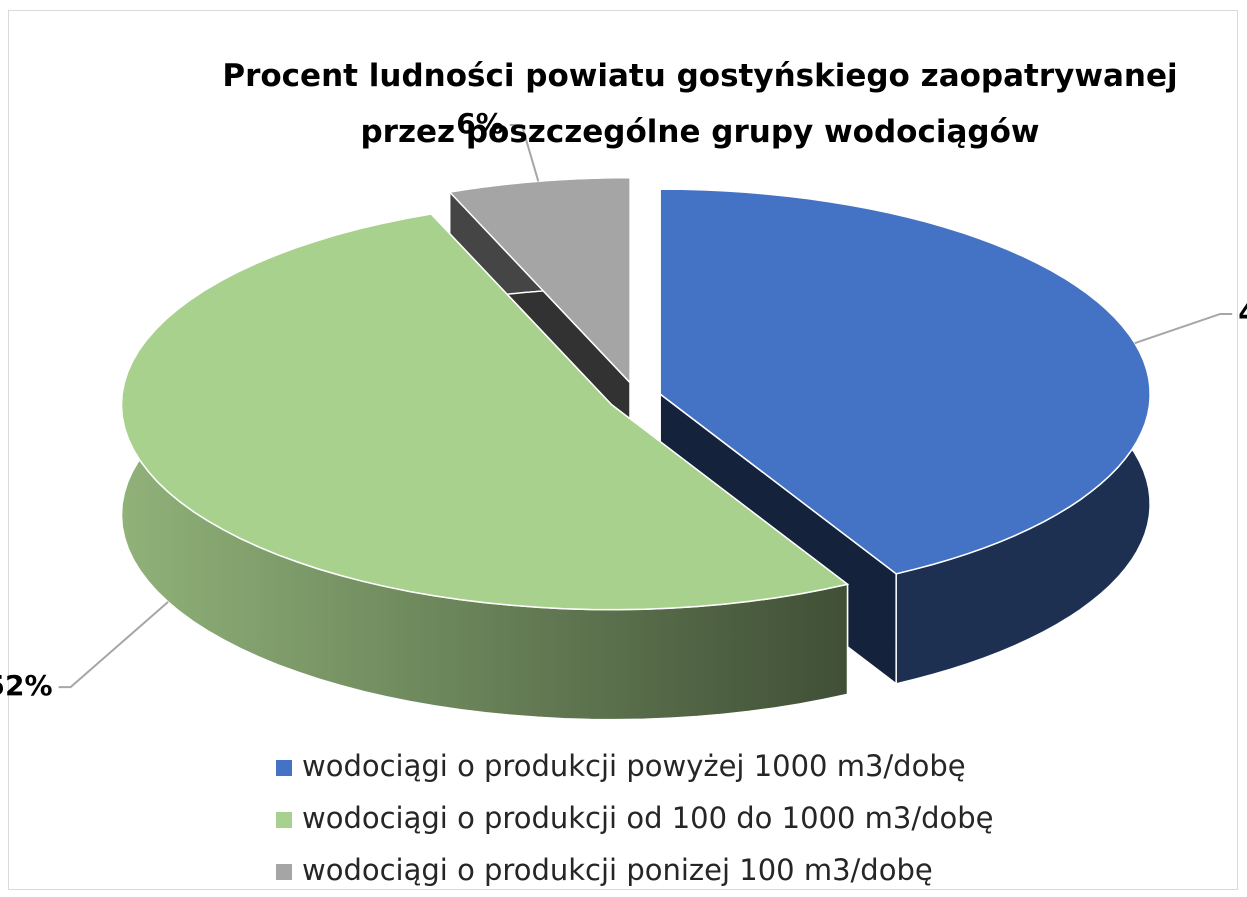 This screenshot has height=897, width=1247. I want to click on data-label: 6%, so click(480, 123).